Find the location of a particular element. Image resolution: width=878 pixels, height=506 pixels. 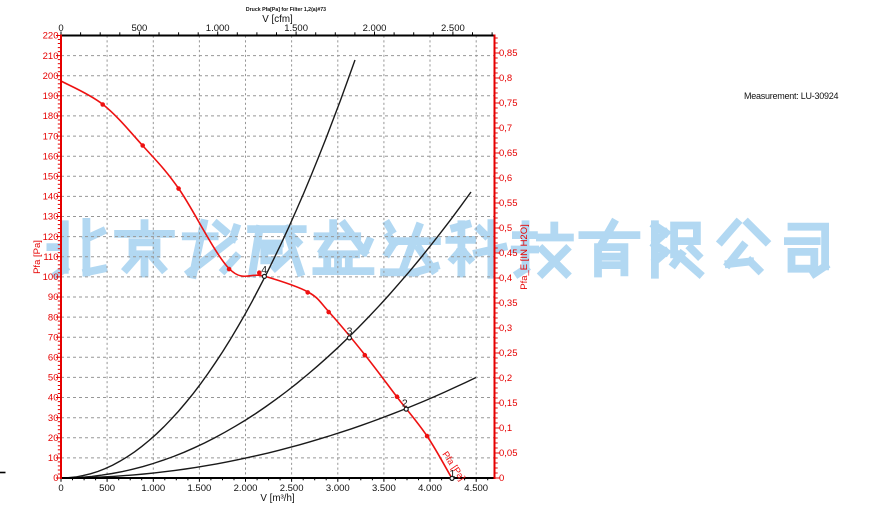

svg-text: 0,05 is located at coordinates (508, 453).